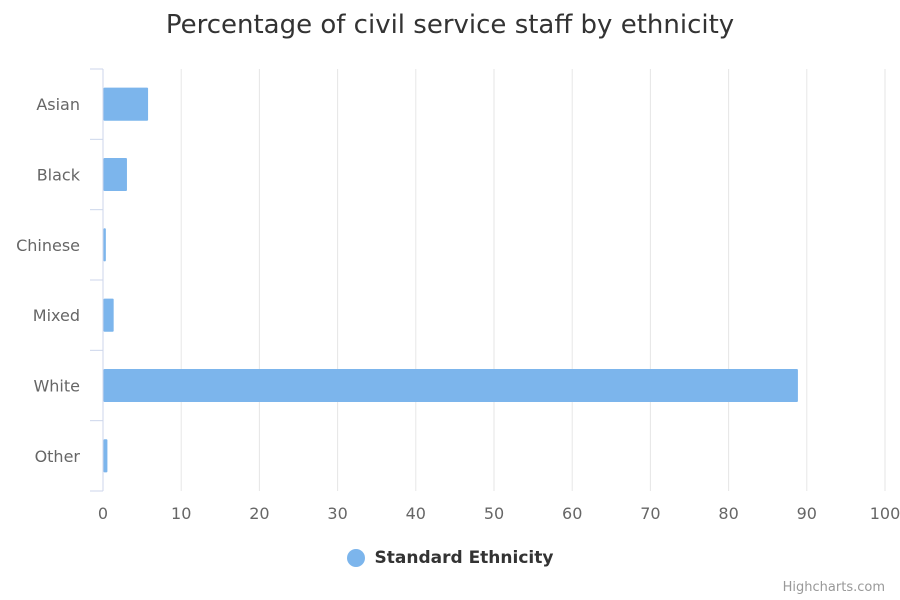 The height and width of the screenshot is (600, 900). I want to click on x-tick-label: 80, so click(728, 513).